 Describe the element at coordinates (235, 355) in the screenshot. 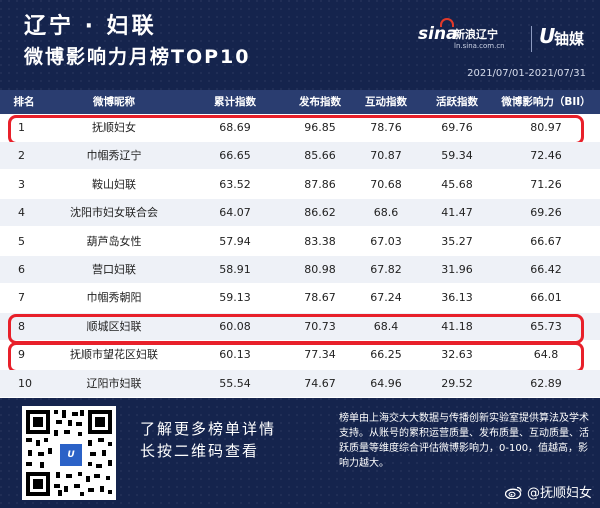

I see `cell-cumulative: 60.13` at that location.